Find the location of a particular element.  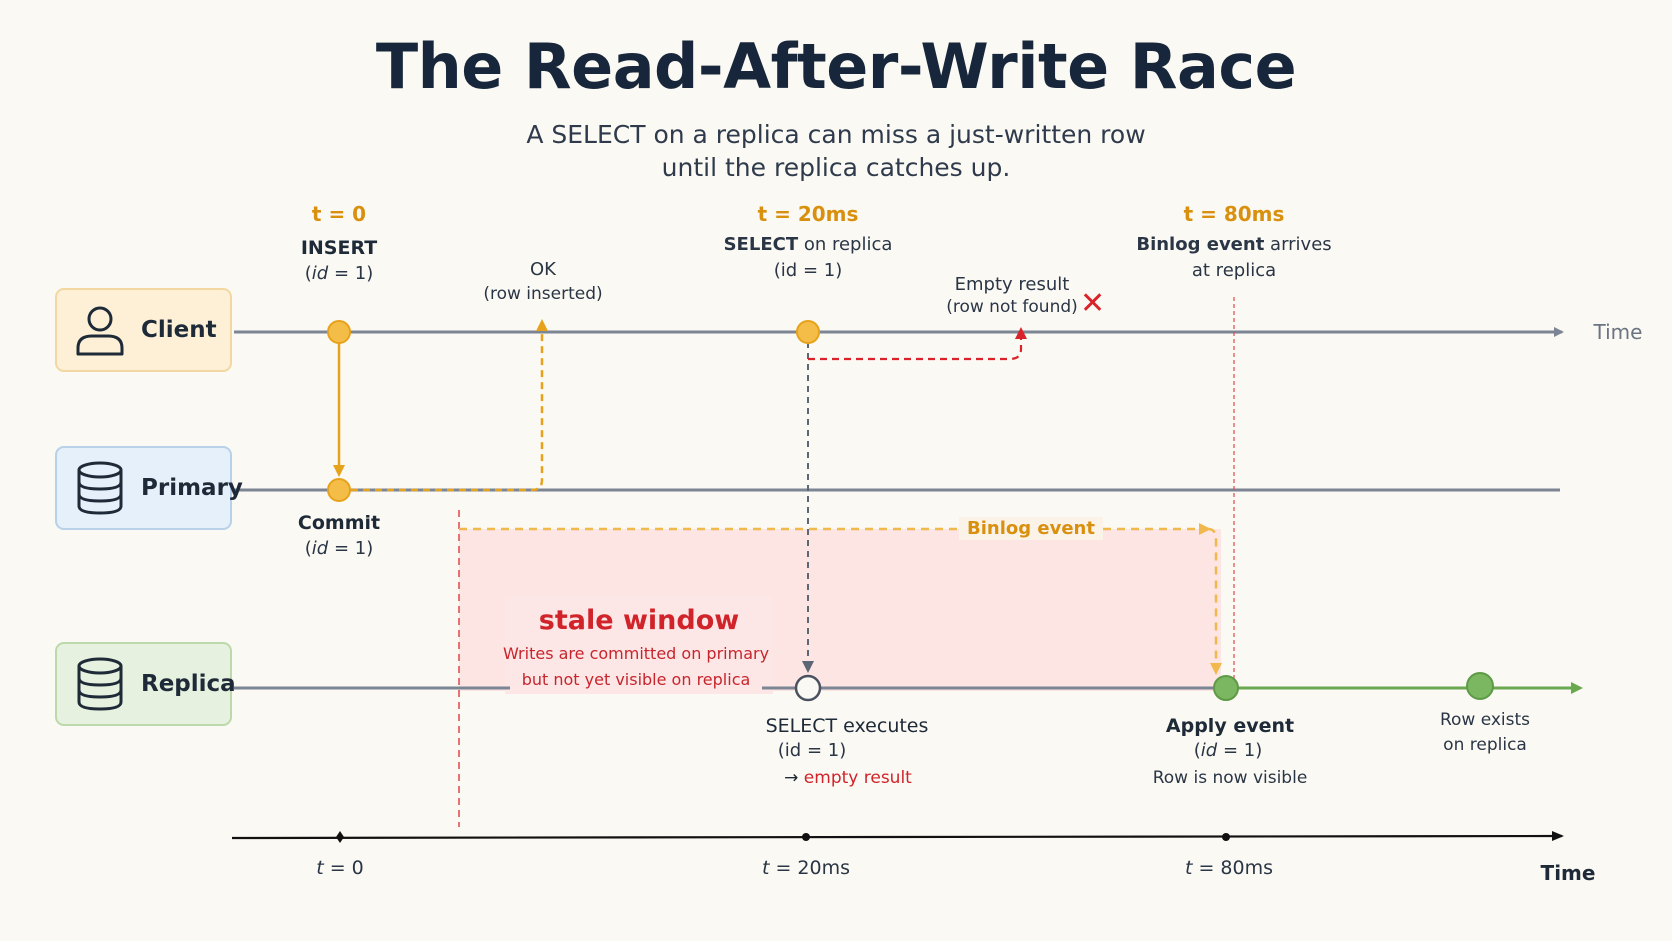

ok-detail: (row inserted) is located at coordinates (543, 294).